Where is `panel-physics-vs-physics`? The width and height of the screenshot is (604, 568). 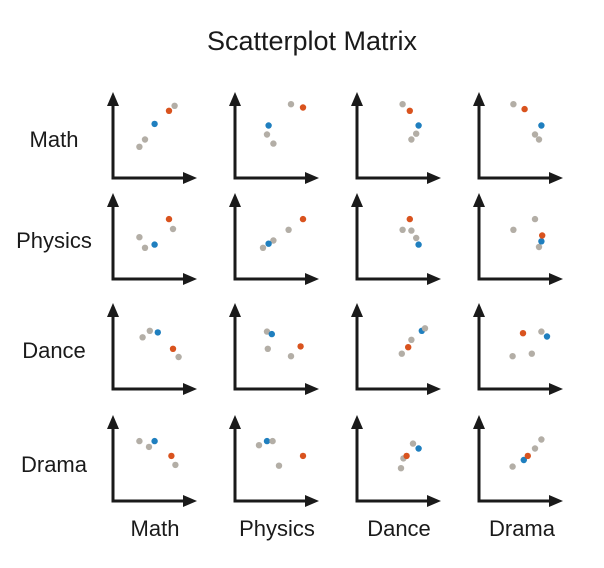 panel-physics-vs-physics is located at coordinates (274, 239).